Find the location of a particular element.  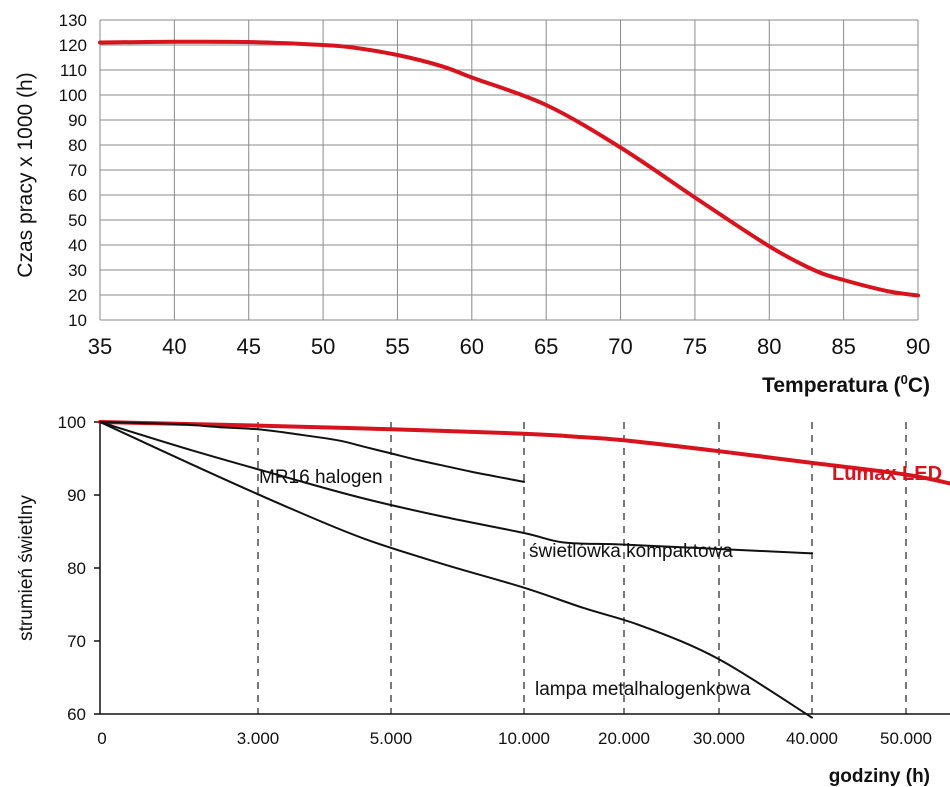

x-tick-label: 40 is located at coordinates (174, 346).